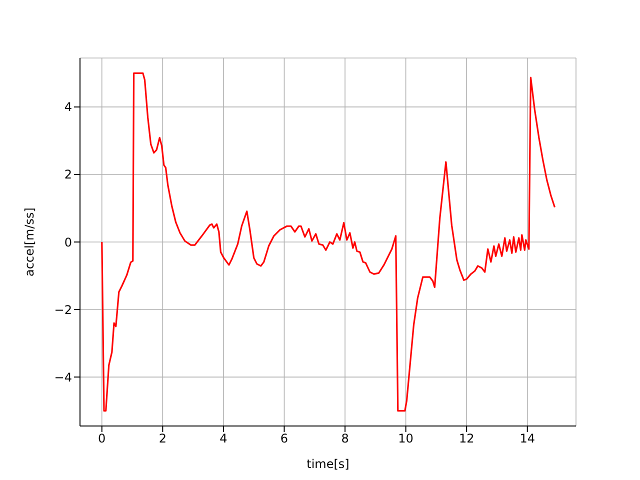 The image size is (640, 480). What do you see at coordinates (224, 439) in the screenshot?
I see `x-tick-label: 4` at bounding box center [224, 439].